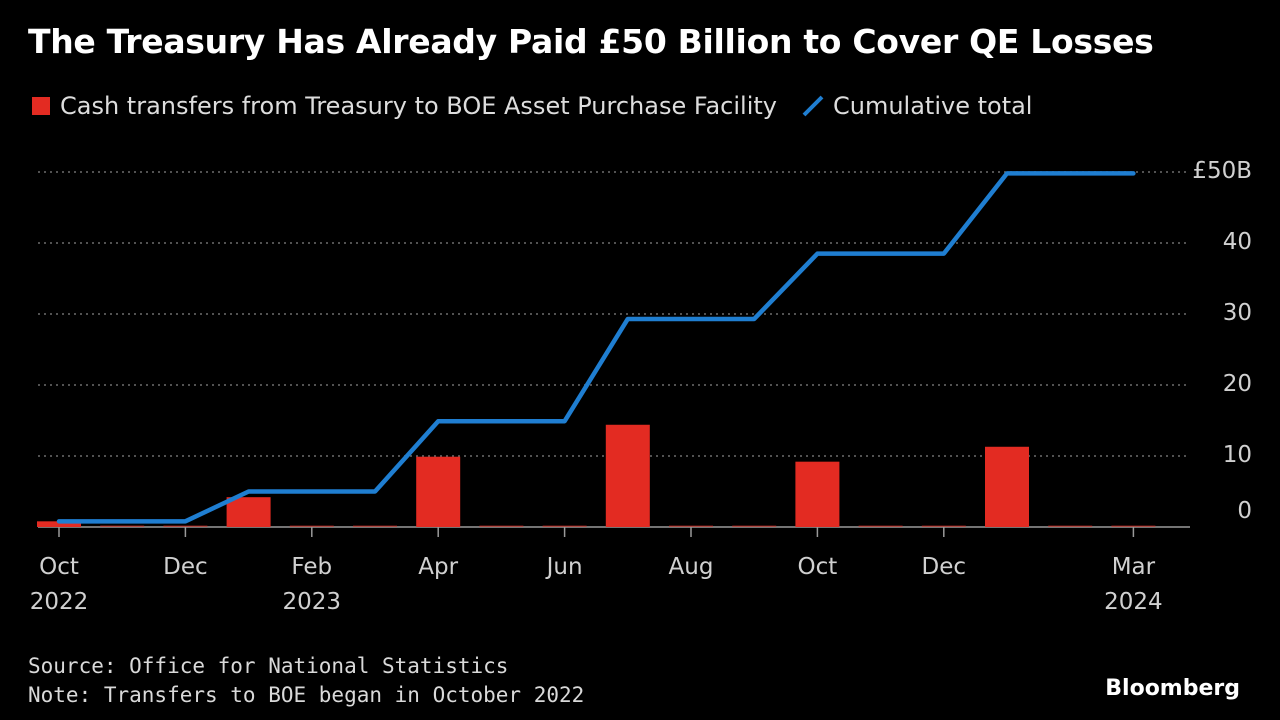  I want to click on y-tick-label: 30, so click(1237, 313).